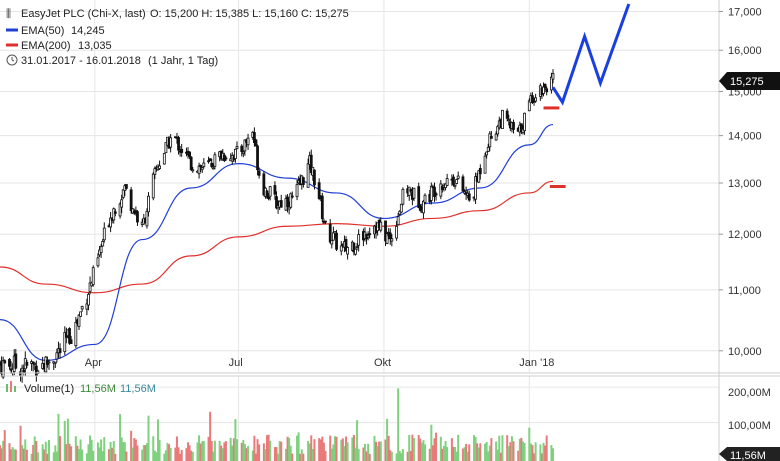 This screenshot has width=780, height=461. I want to click on ema200-legend-label: EMA(200), so click(46, 46).